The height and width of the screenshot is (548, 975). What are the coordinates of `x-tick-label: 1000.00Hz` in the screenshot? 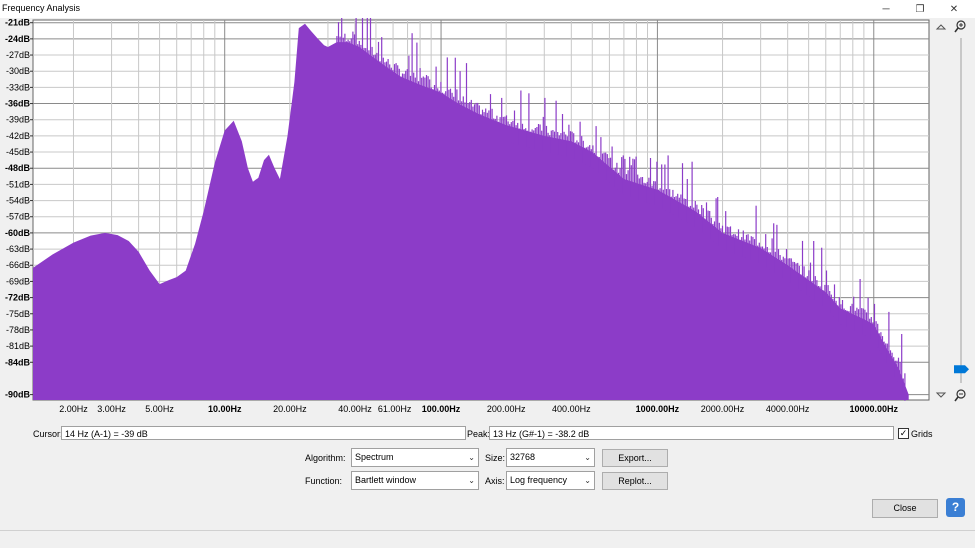 It's located at (658, 409).